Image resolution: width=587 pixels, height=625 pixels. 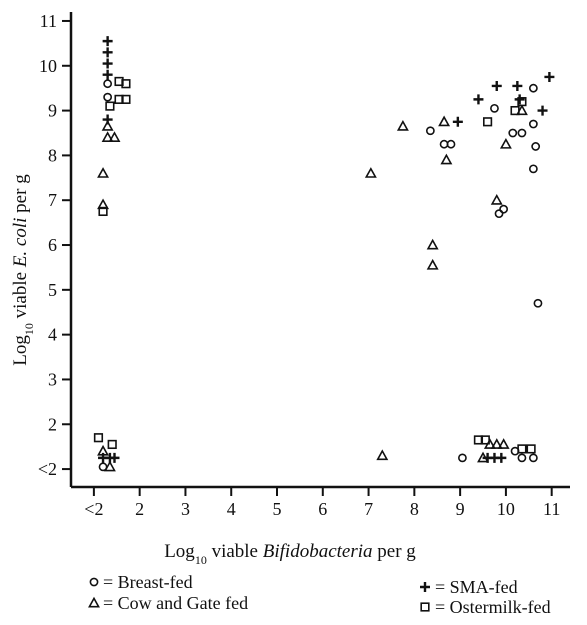 I want to click on legend-label: = Cow and Gate fed, so click(x=175, y=603).